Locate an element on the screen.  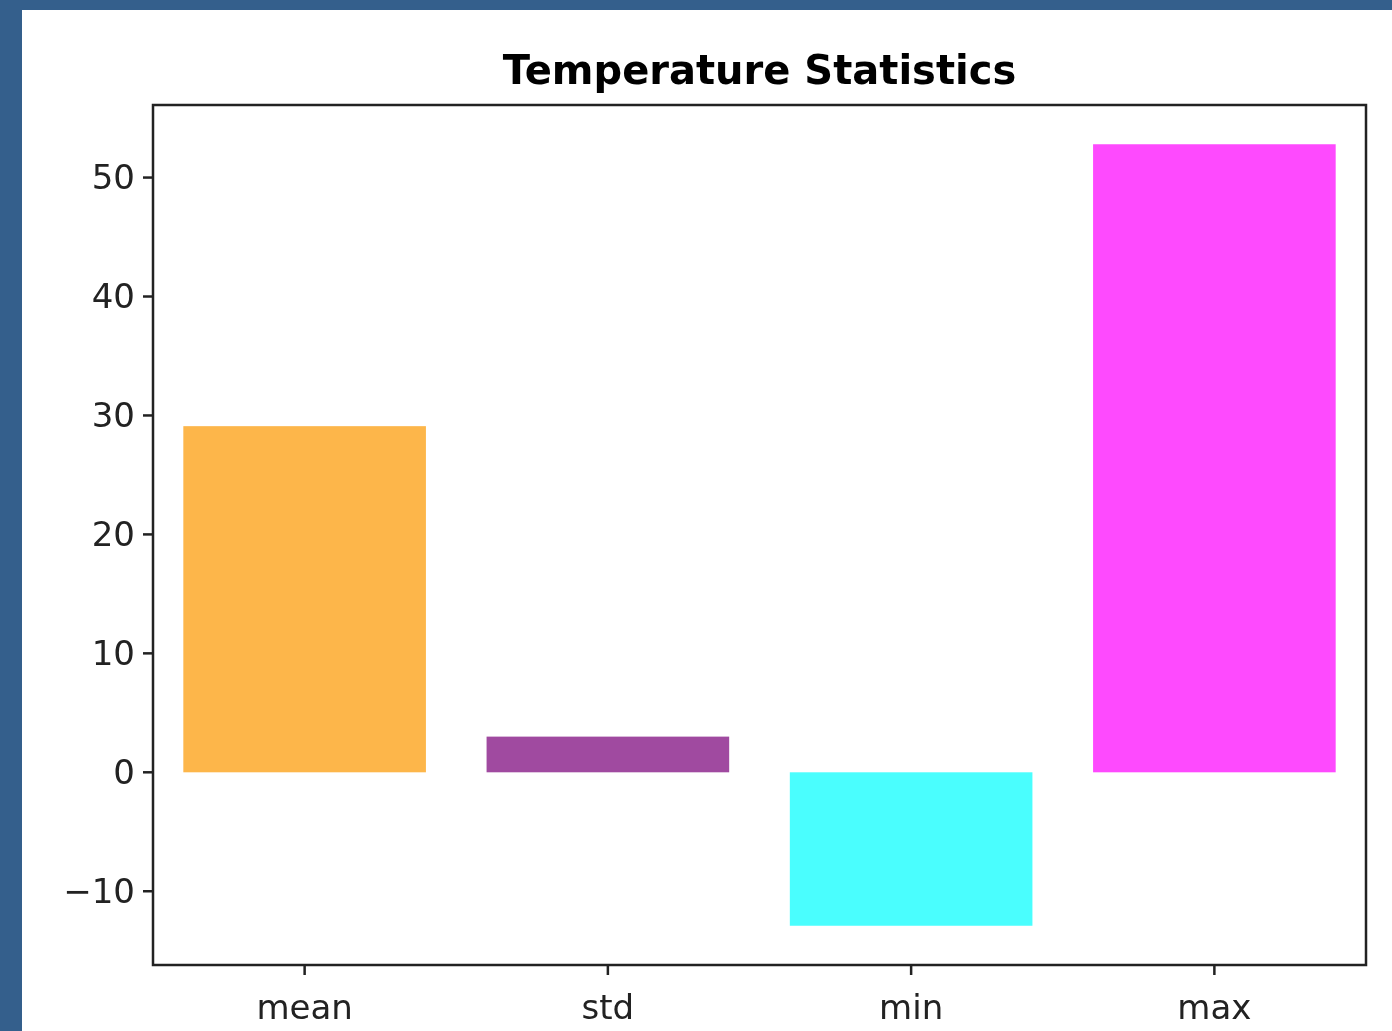
y-tick-label: −10 is located at coordinates (99, 891).